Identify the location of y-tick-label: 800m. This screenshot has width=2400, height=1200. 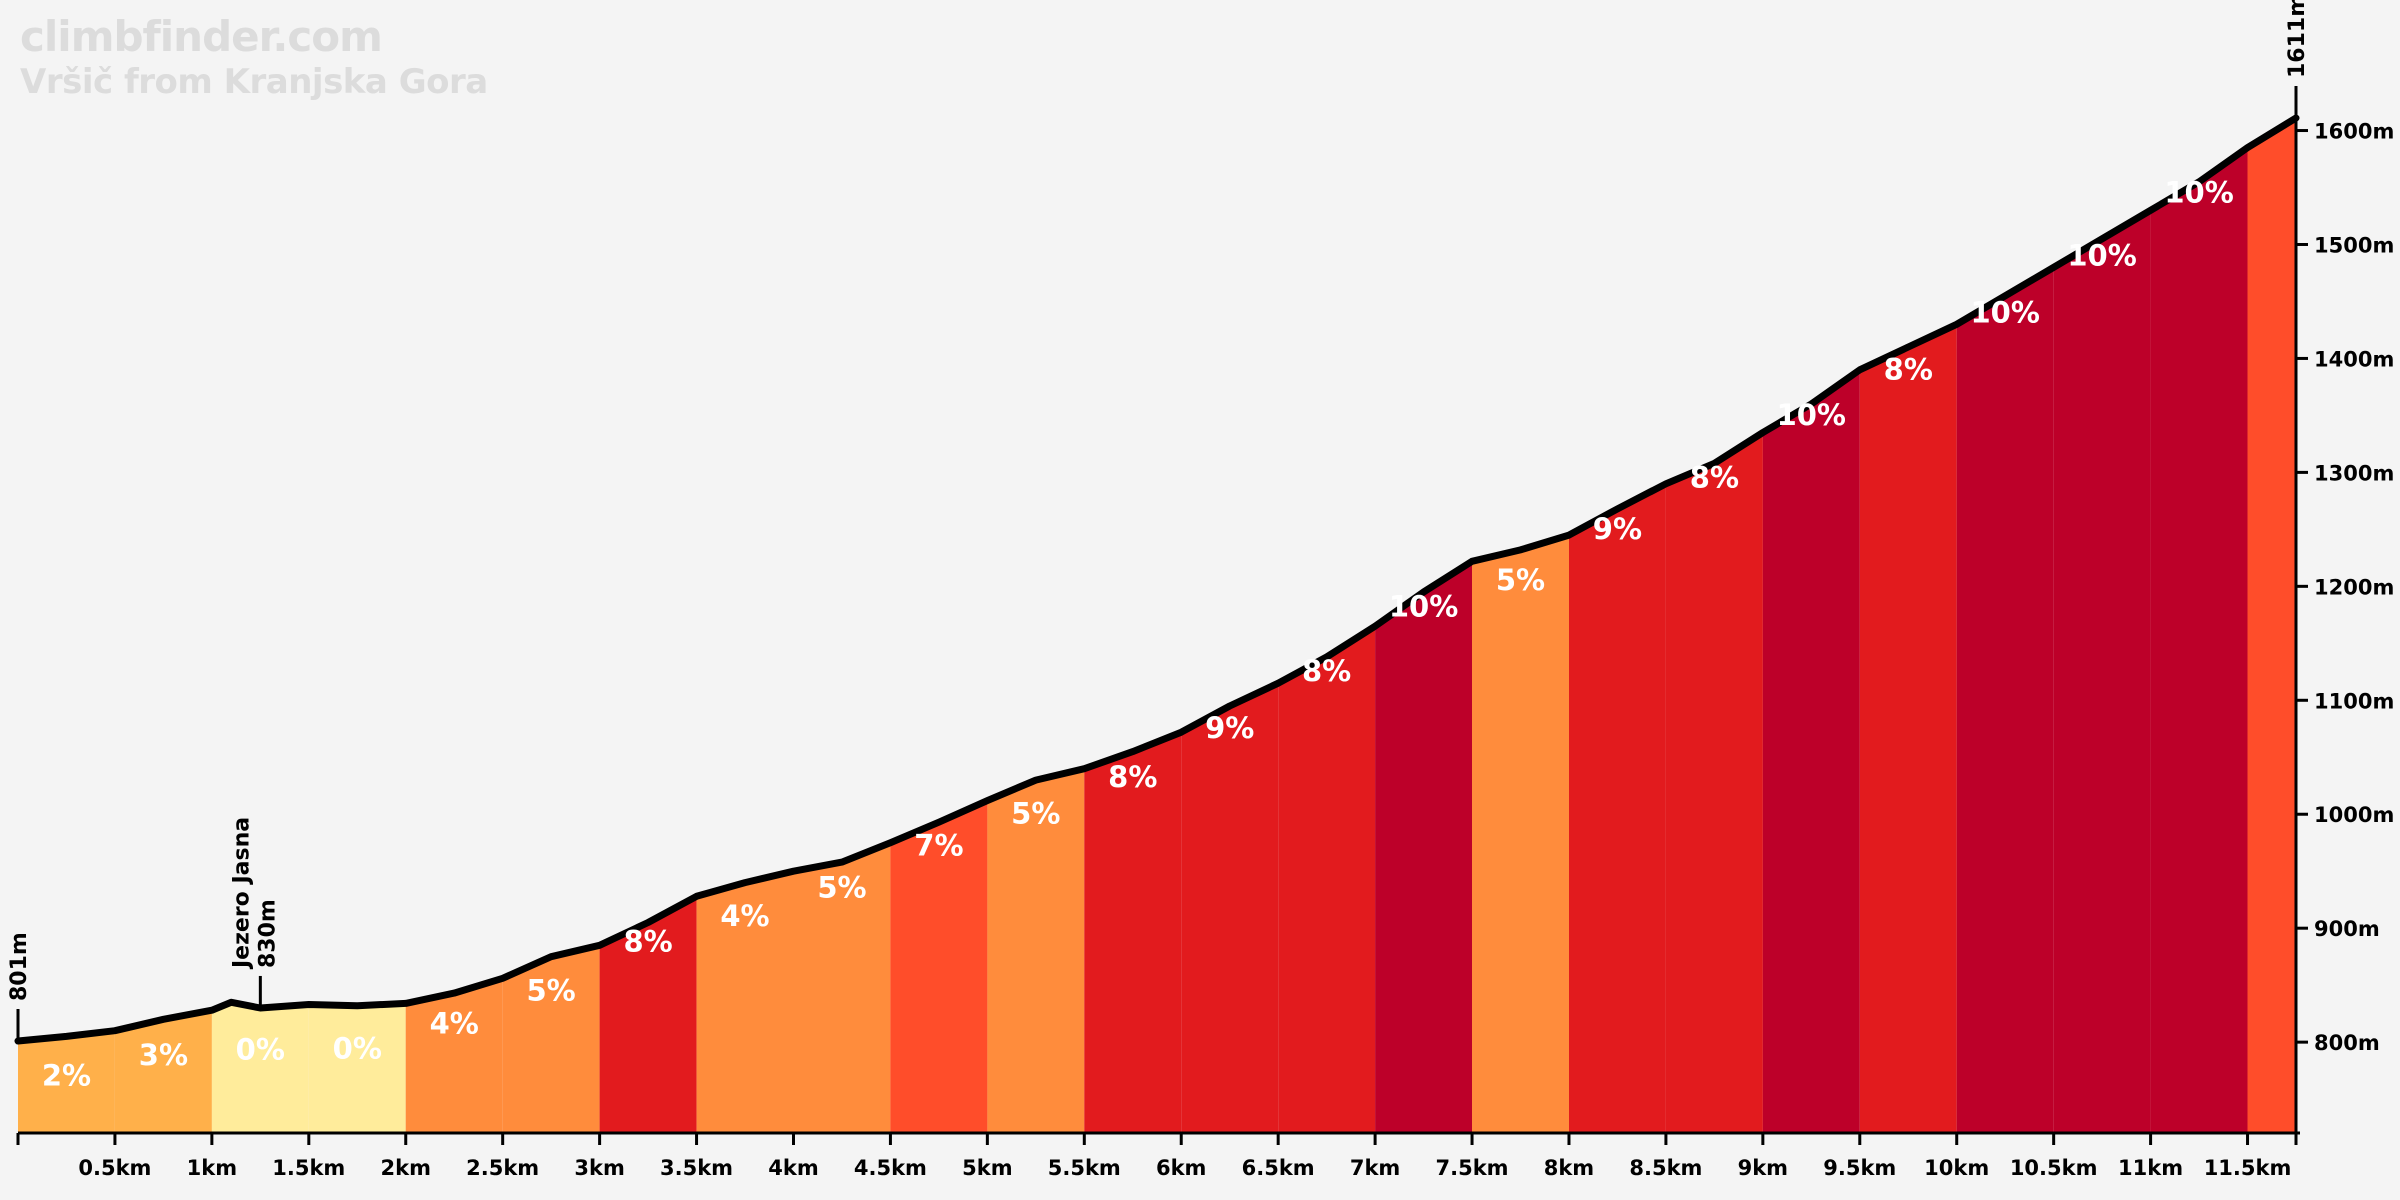
(2347, 1043).